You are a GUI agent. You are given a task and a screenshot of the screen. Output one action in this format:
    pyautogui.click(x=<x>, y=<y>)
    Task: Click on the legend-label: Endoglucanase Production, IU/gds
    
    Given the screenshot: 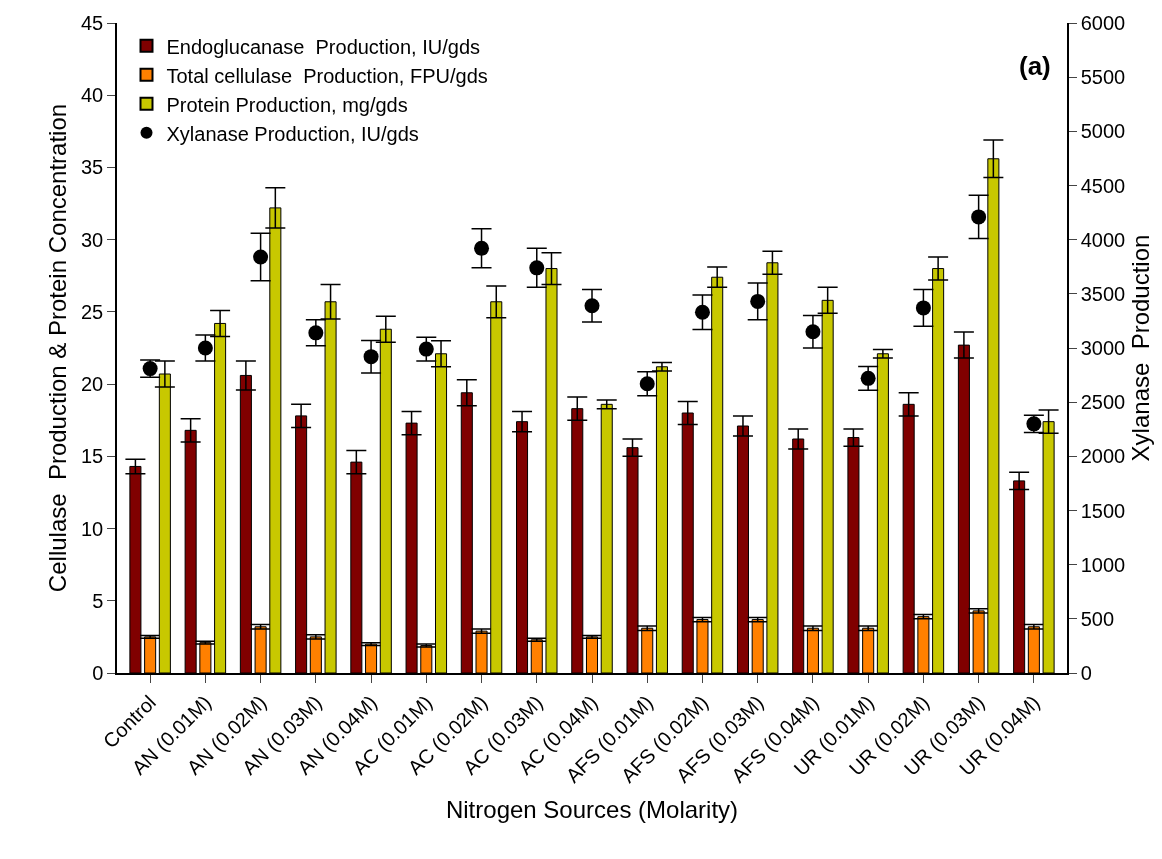 What is the action you would take?
    pyautogui.click(x=323, y=46)
    